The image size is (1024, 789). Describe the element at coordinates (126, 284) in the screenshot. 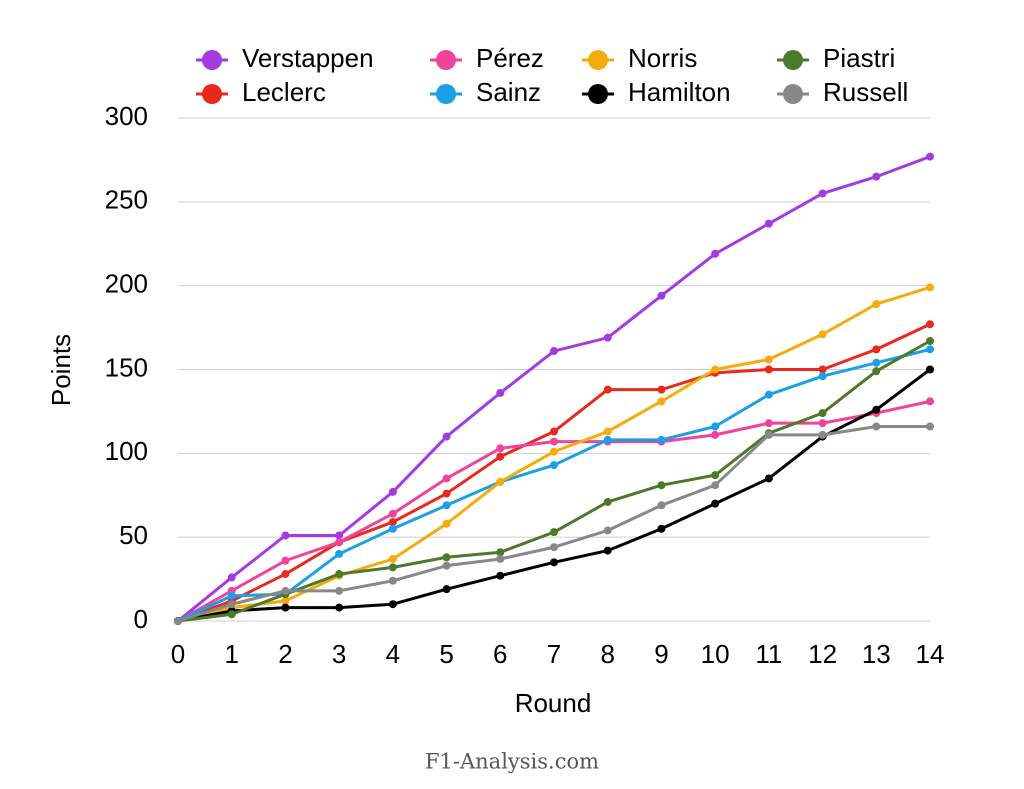

I see `y-tick-label: 200` at that location.